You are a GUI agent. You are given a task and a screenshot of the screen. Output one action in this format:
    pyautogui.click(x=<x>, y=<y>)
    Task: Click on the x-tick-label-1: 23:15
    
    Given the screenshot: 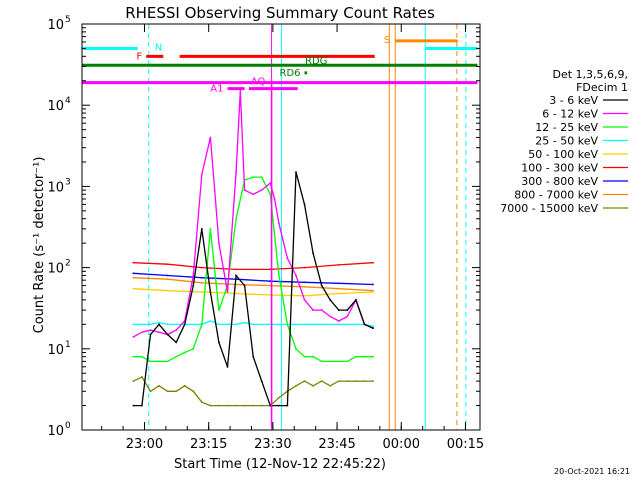 What is the action you would take?
    pyautogui.click(x=208, y=444)
    